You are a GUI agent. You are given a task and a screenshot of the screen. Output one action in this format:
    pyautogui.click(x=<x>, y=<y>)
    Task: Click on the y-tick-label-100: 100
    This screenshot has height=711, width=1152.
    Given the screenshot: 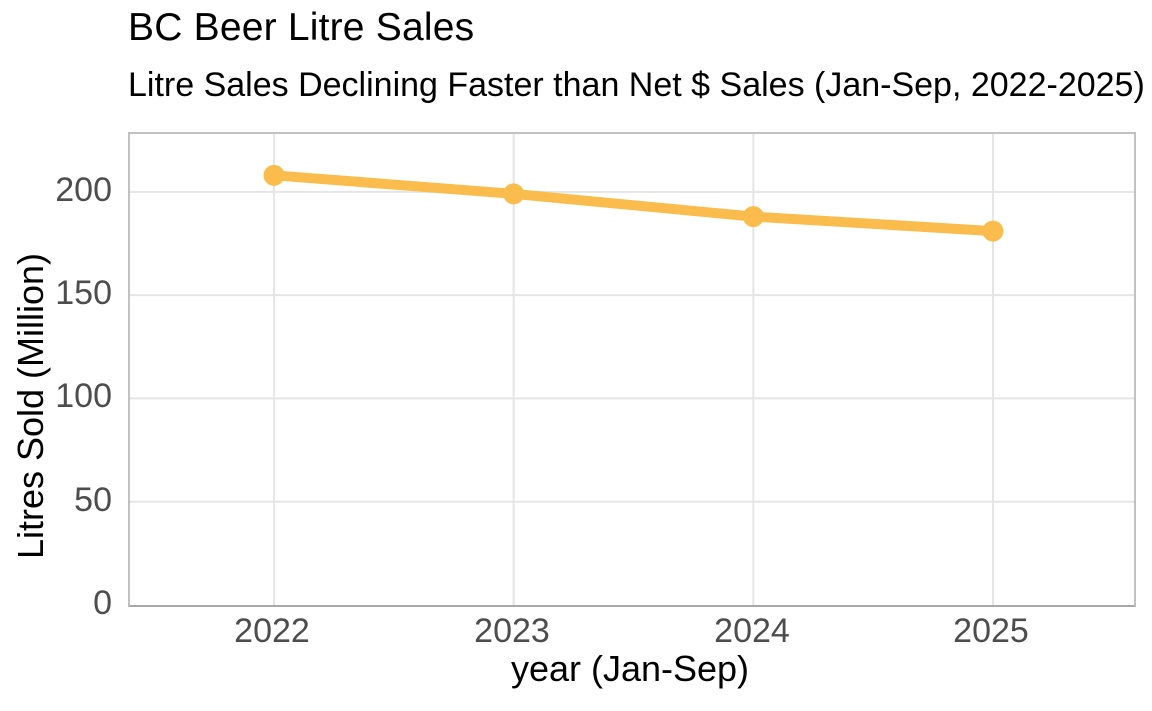 What is the action you would take?
    pyautogui.click(x=83, y=396)
    